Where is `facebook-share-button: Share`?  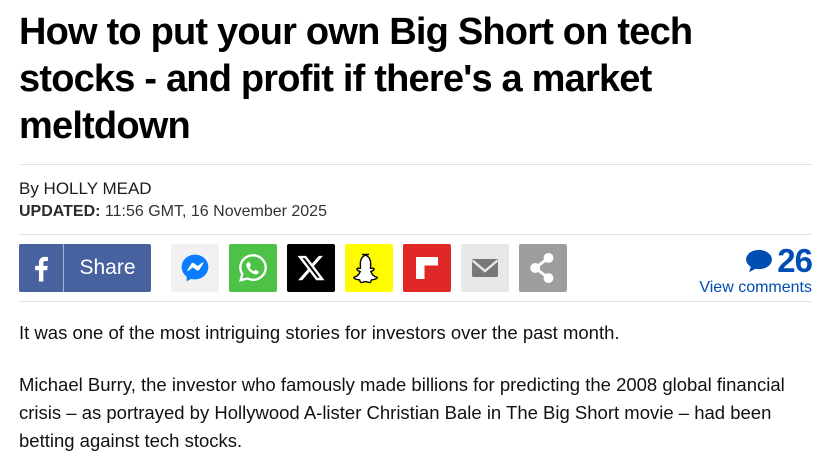
facebook-share-button: Share is located at coordinates (85, 268).